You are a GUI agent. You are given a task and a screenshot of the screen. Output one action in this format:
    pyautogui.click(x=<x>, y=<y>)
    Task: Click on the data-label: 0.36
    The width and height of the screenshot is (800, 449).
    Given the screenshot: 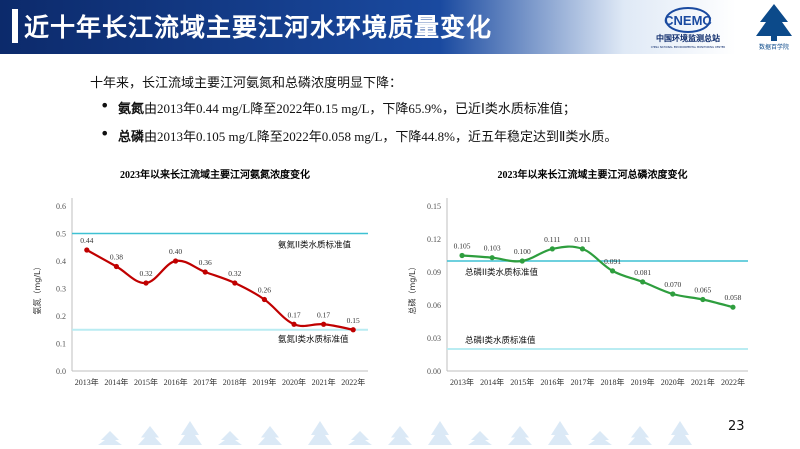 What is the action you would take?
    pyautogui.click(x=205, y=262)
    